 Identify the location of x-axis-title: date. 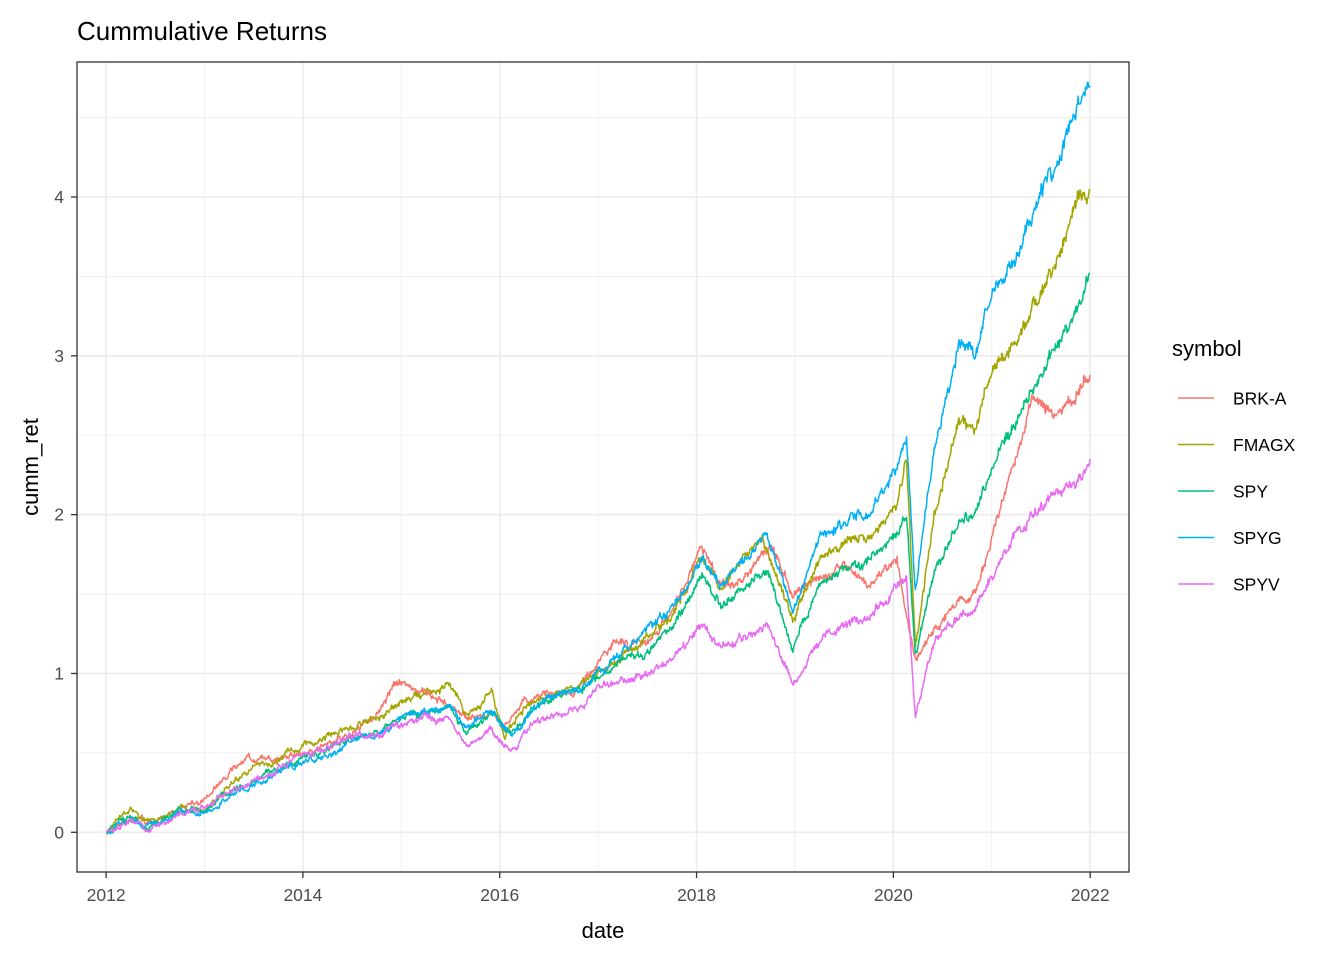
(603, 930).